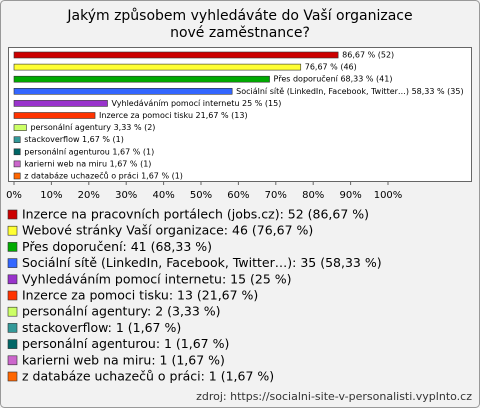  Describe the element at coordinates (125, 343) in the screenshot. I see `legend-label: personální agenturou: 1 (1,67 %)` at that location.